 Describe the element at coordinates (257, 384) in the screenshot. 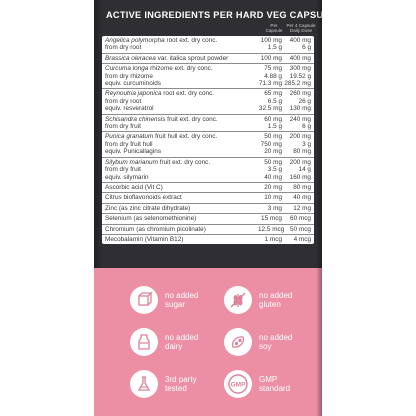

I see `claim-gmp-standard: GMP GMP standard` at that location.